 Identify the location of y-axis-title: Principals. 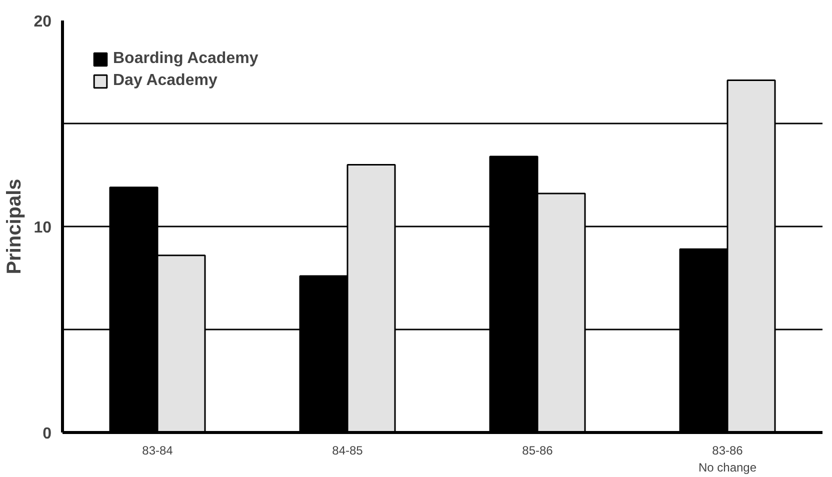
(15, 226).